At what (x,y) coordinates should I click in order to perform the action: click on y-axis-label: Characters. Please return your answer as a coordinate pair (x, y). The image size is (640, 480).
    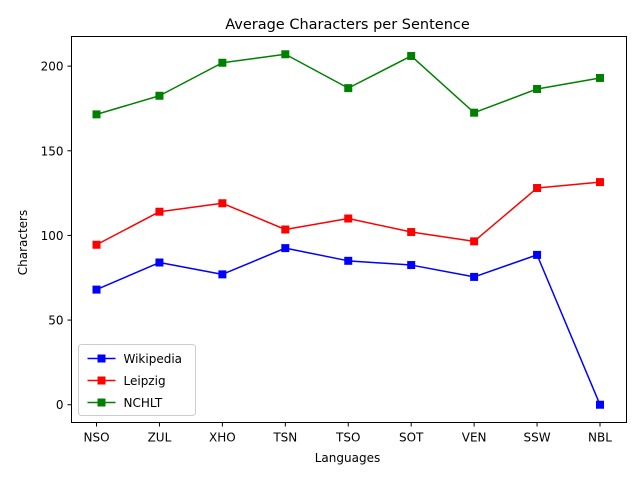
    Looking at the image, I should click on (23, 243).